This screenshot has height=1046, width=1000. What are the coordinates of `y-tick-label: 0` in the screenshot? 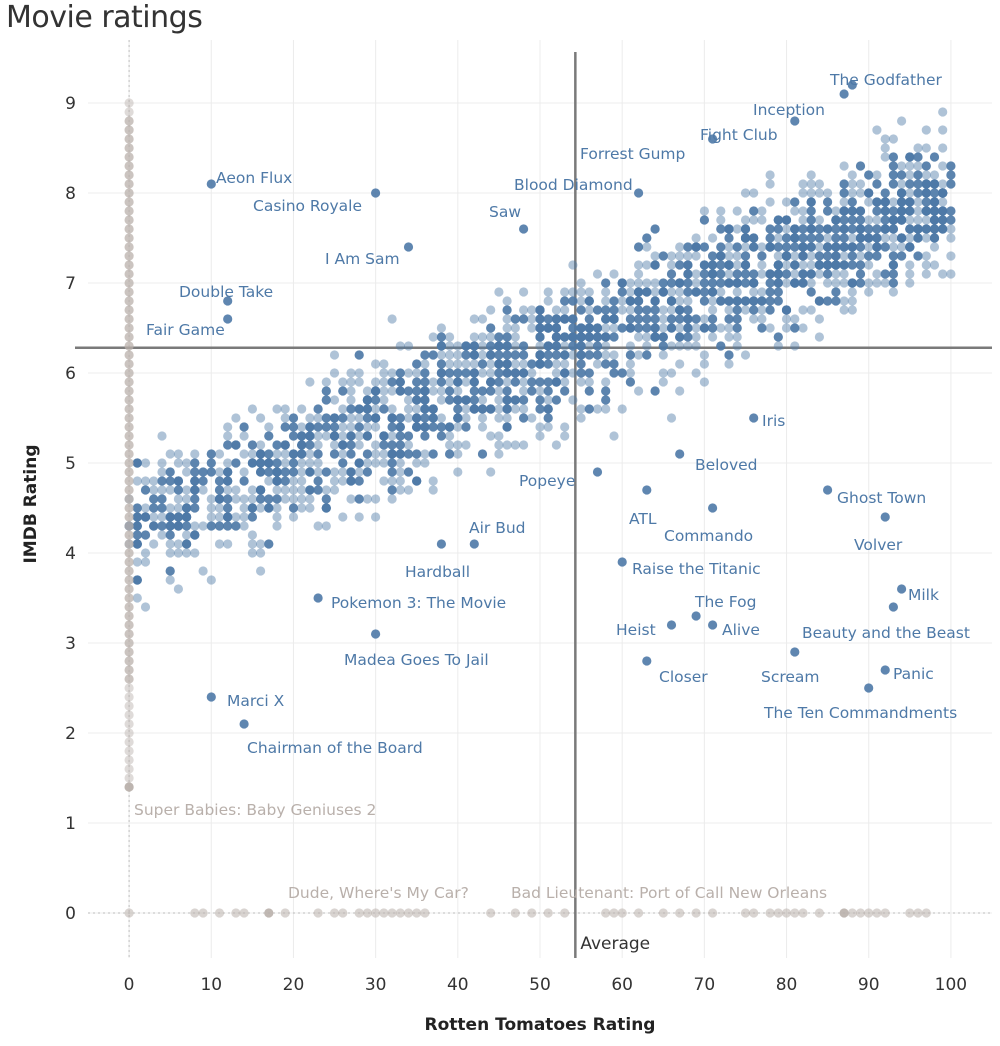 It's located at (70, 914).